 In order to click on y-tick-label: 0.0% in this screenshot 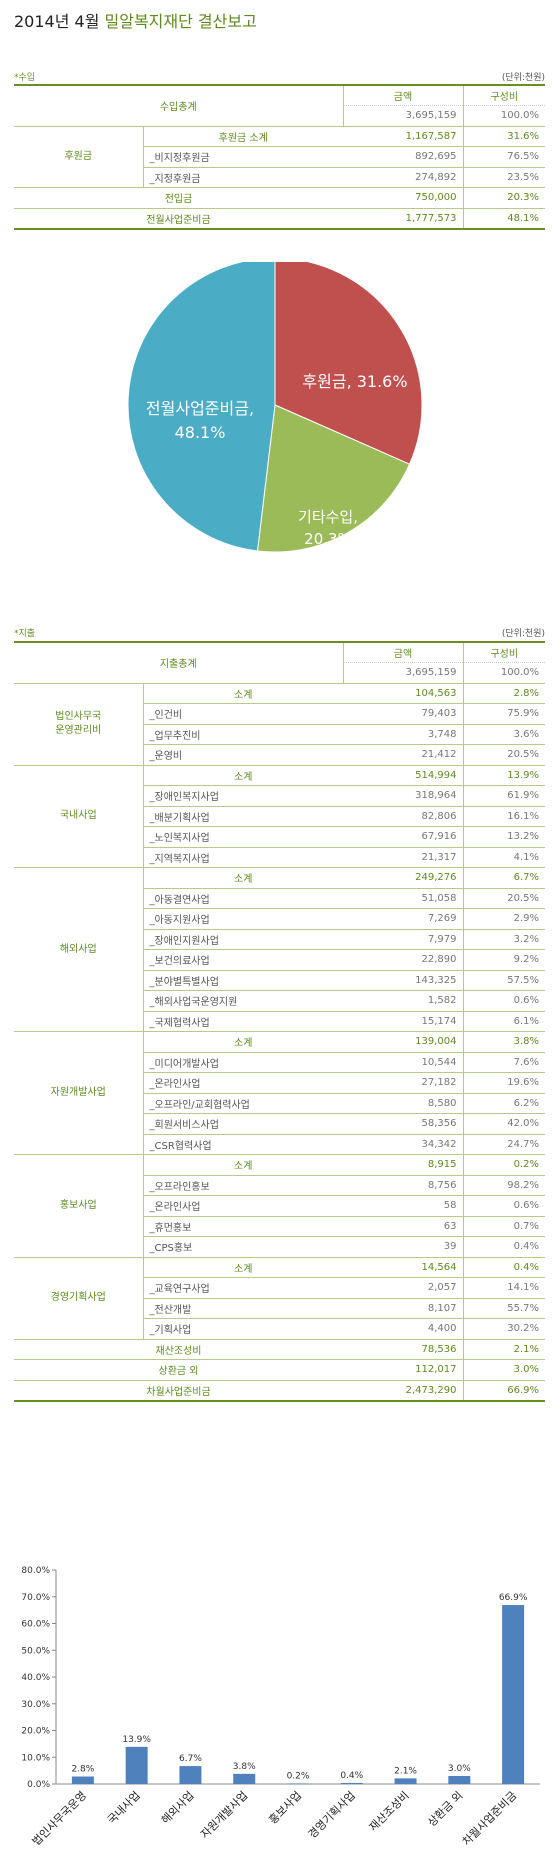, I will do `click(38, 1785)`.